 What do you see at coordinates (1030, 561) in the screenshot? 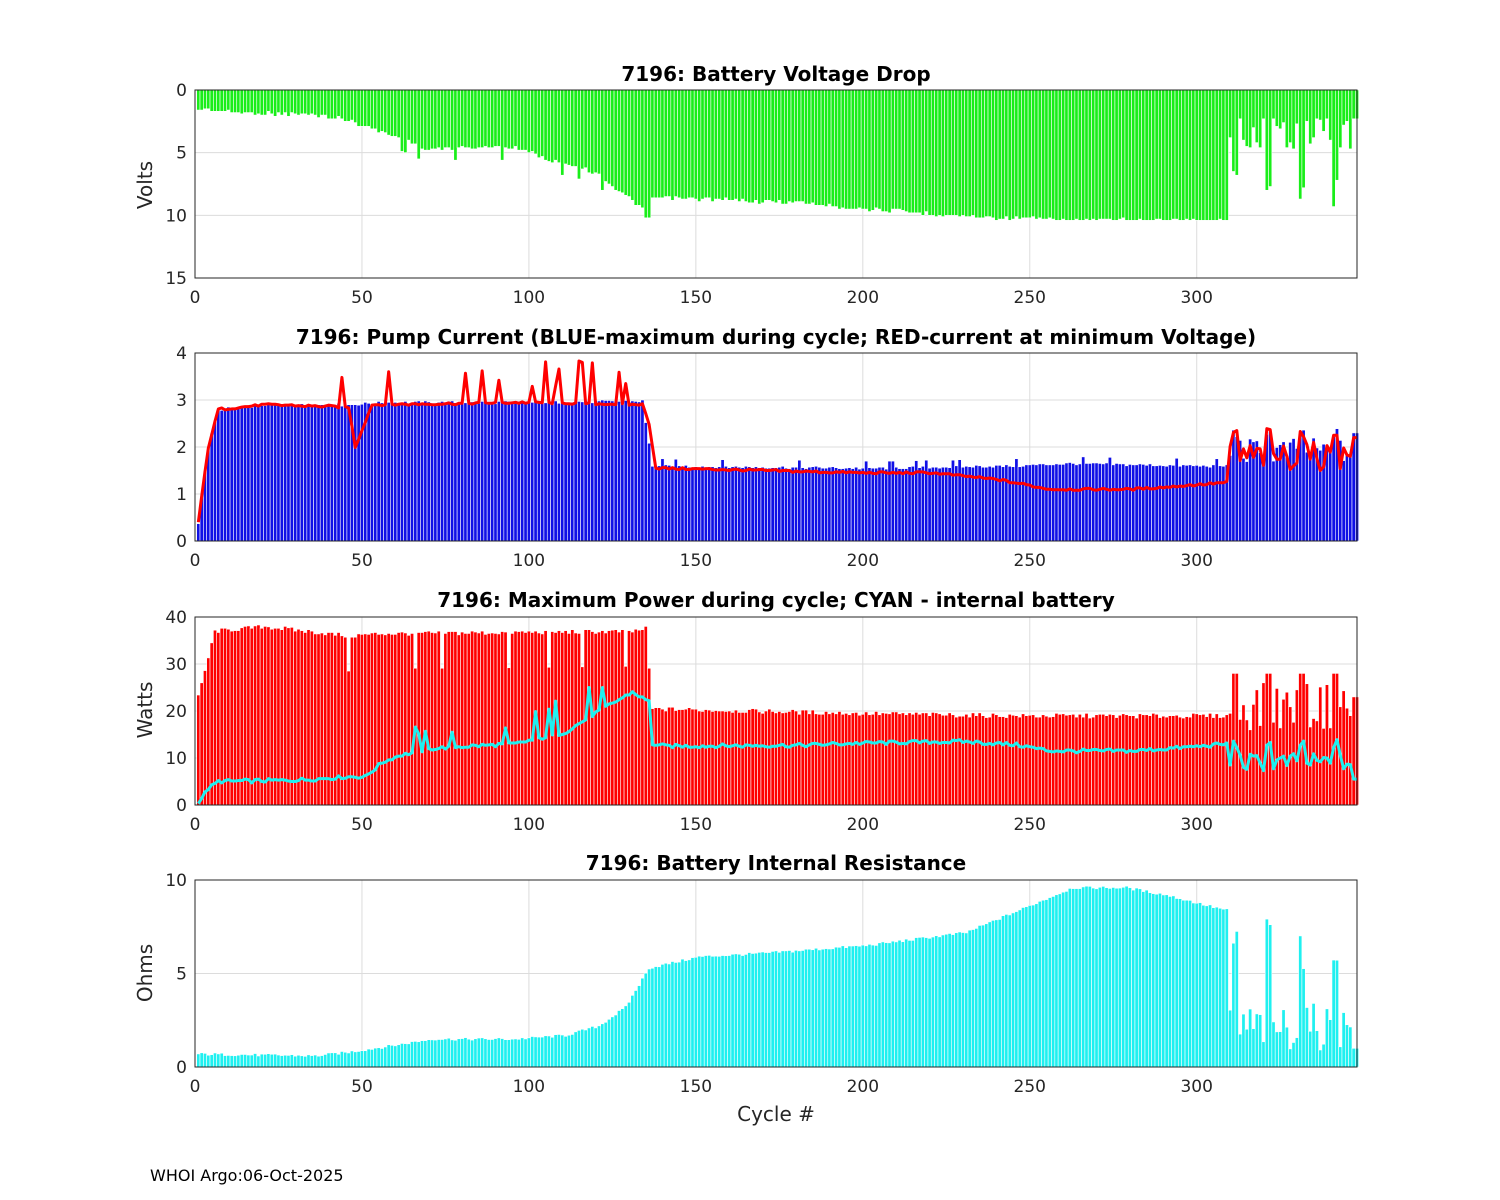
I see `x-tick-label: 250` at bounding box center [1030, 561].